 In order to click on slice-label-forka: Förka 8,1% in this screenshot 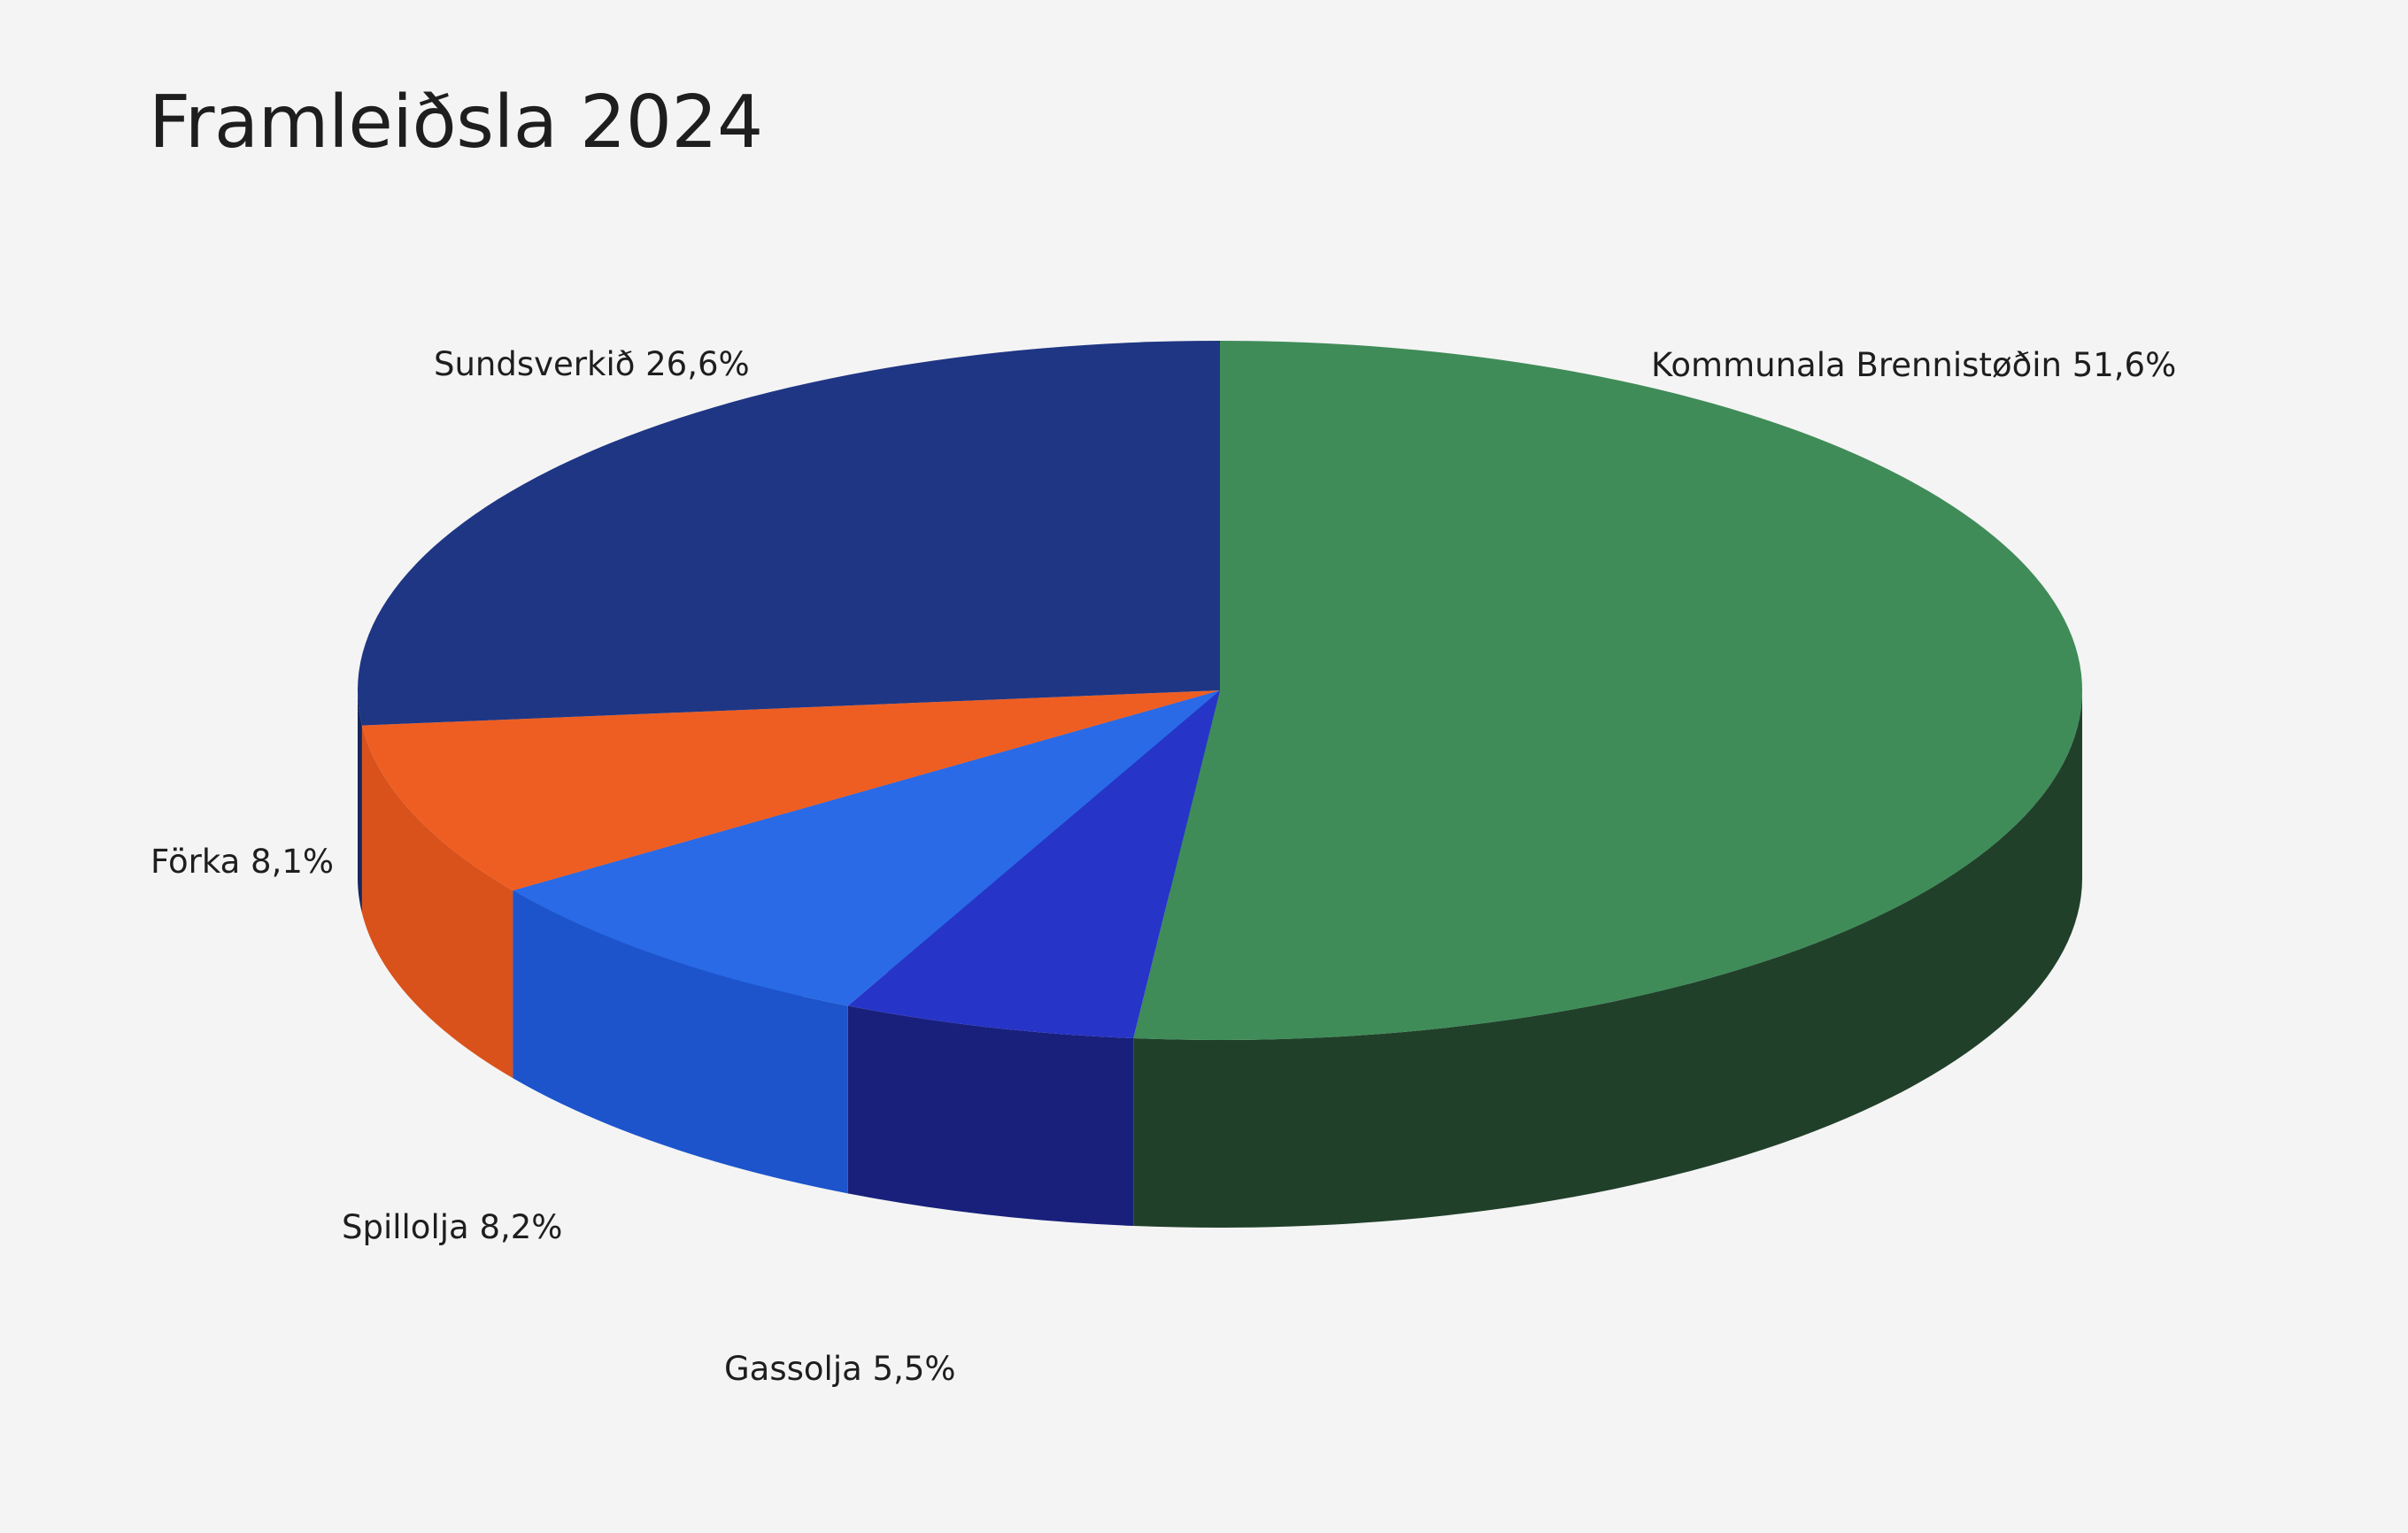, I will do `click(242, 862)`.